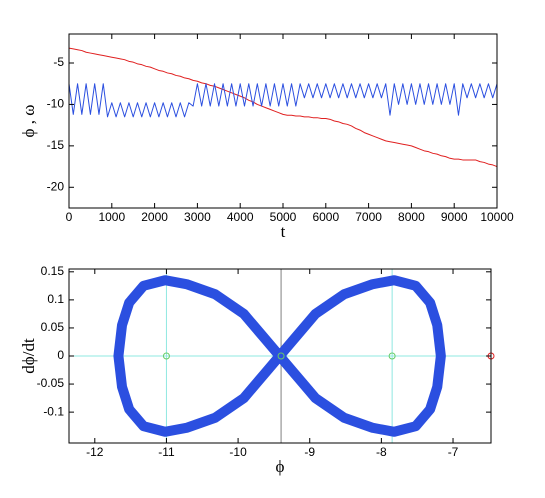 The height and width of the screenshot is (498, 545). Describe the element at coordinates (60, 355) in the screenshot. I see `y-tick-label: 0` at that location.